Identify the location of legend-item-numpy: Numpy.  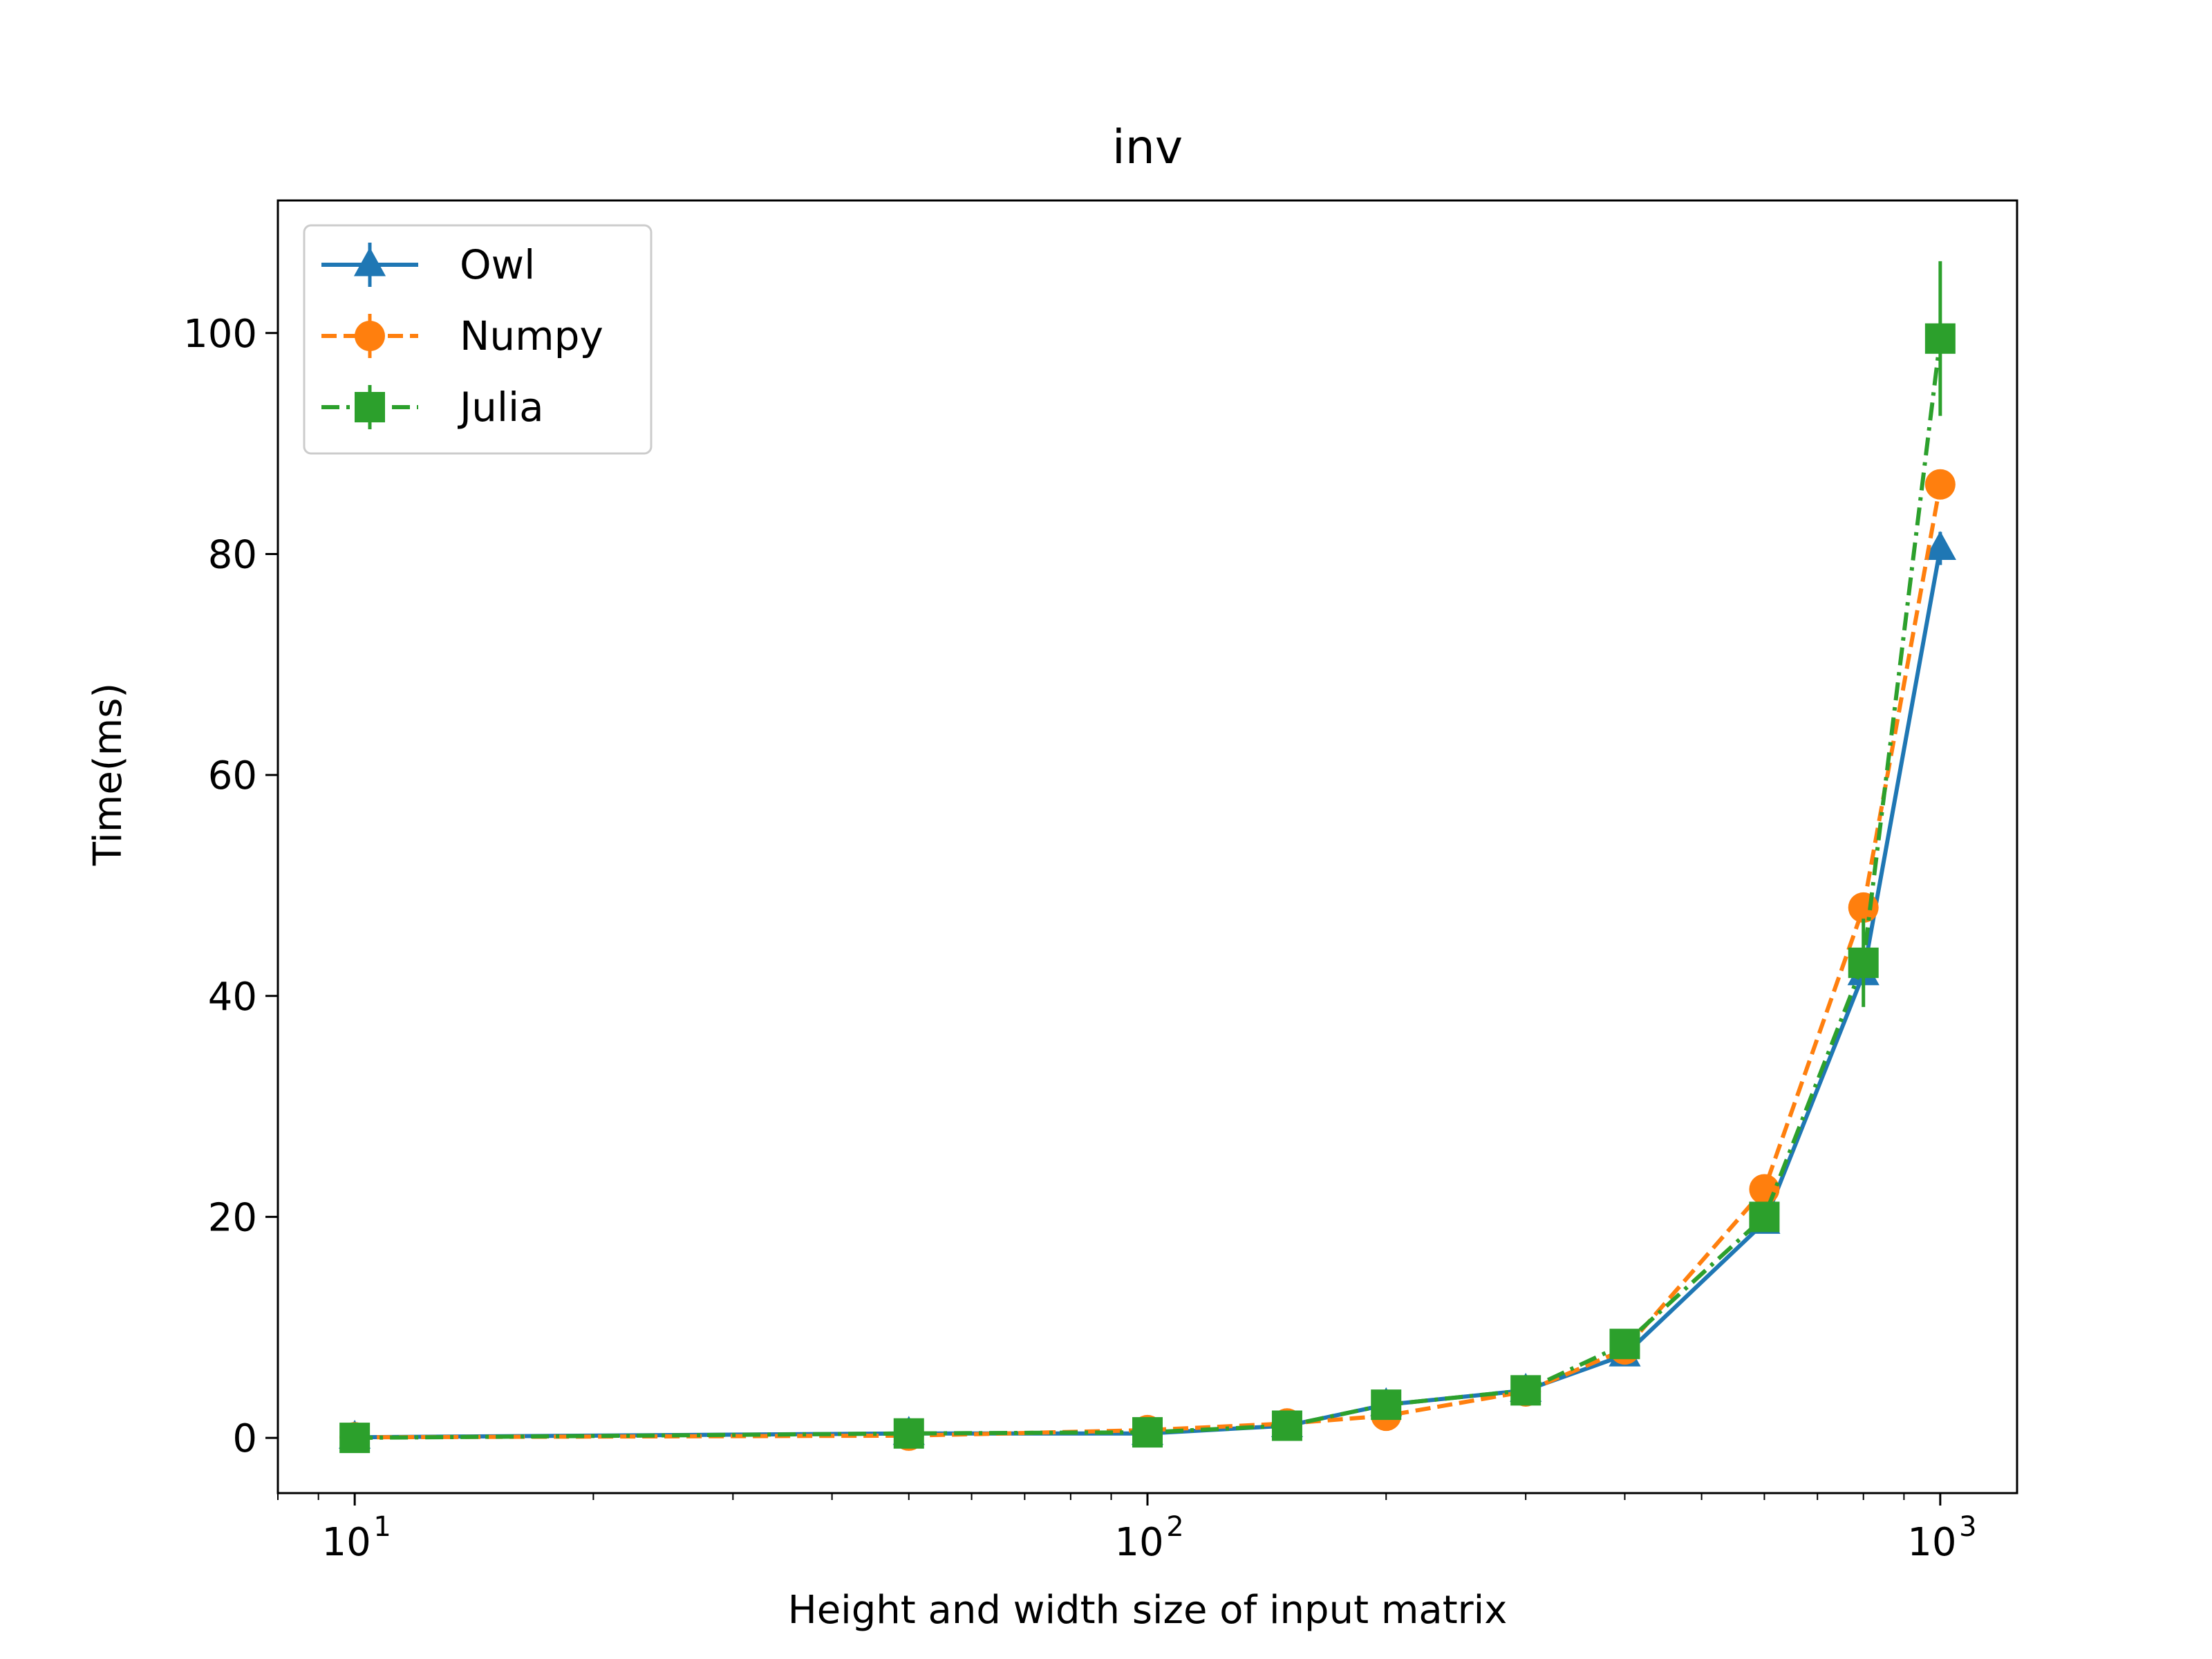
(462, 335).